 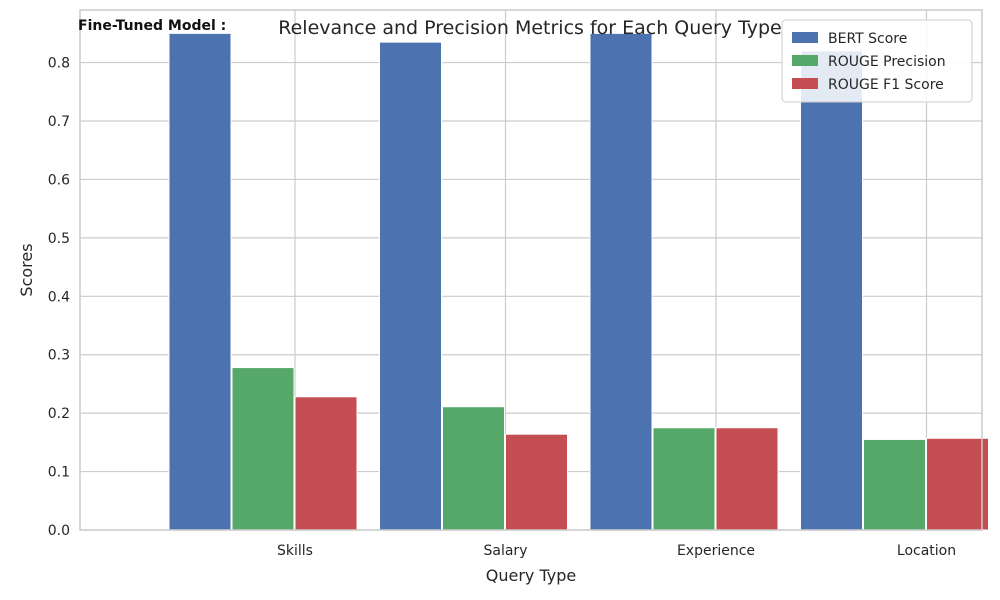 I want to click on y-axis-ticks: 0.0 0.1 0.2 0.3 0.4 0.5 0.6 0.7 0.8, so click(x=59, y=297).